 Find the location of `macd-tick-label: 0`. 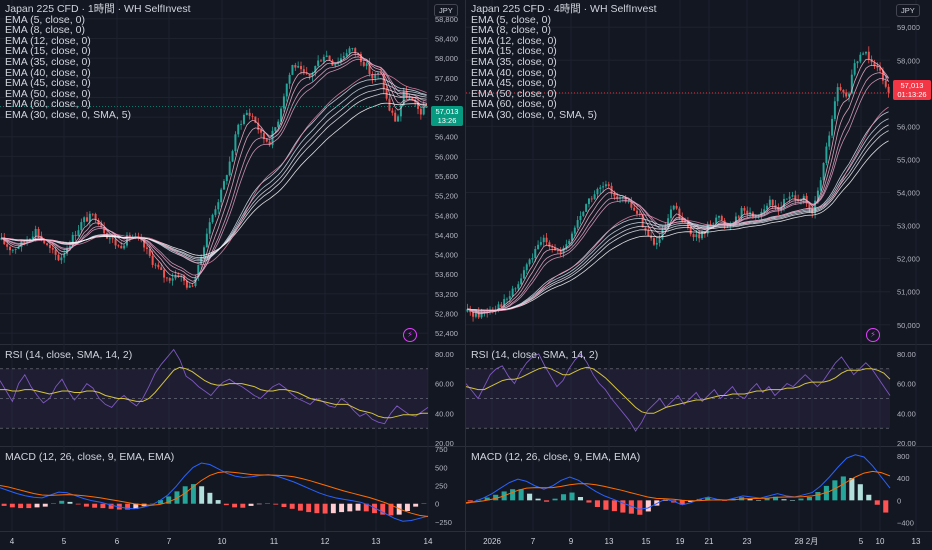

macd-tick-label: 0 is located at coordinates (899, 500).